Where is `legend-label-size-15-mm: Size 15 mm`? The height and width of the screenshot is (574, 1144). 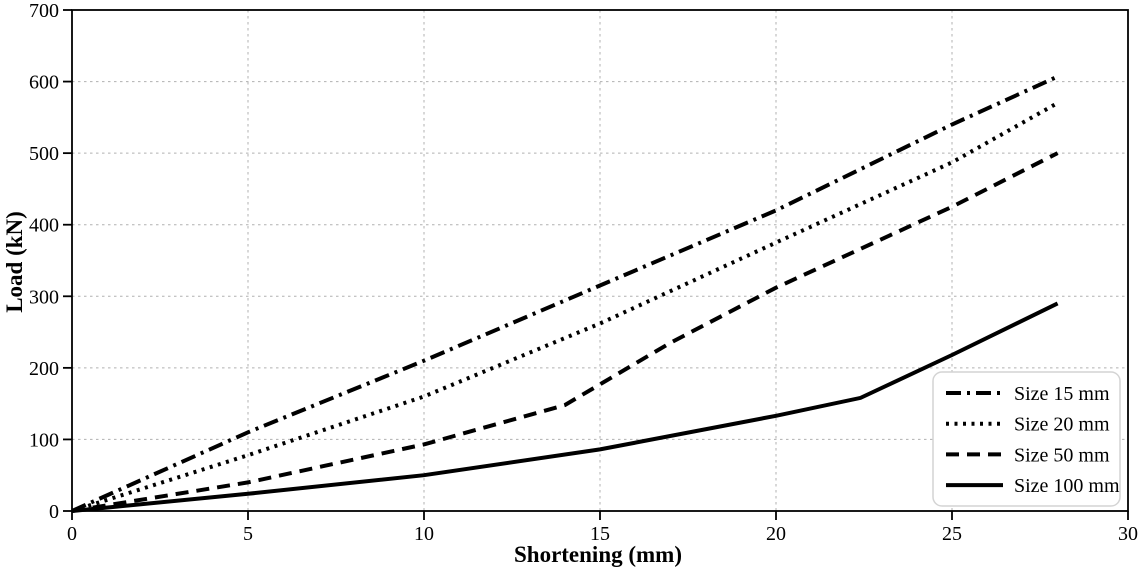 legend-label-size-15-mm: Size 15 mm is located at coordinates (1062, 394).